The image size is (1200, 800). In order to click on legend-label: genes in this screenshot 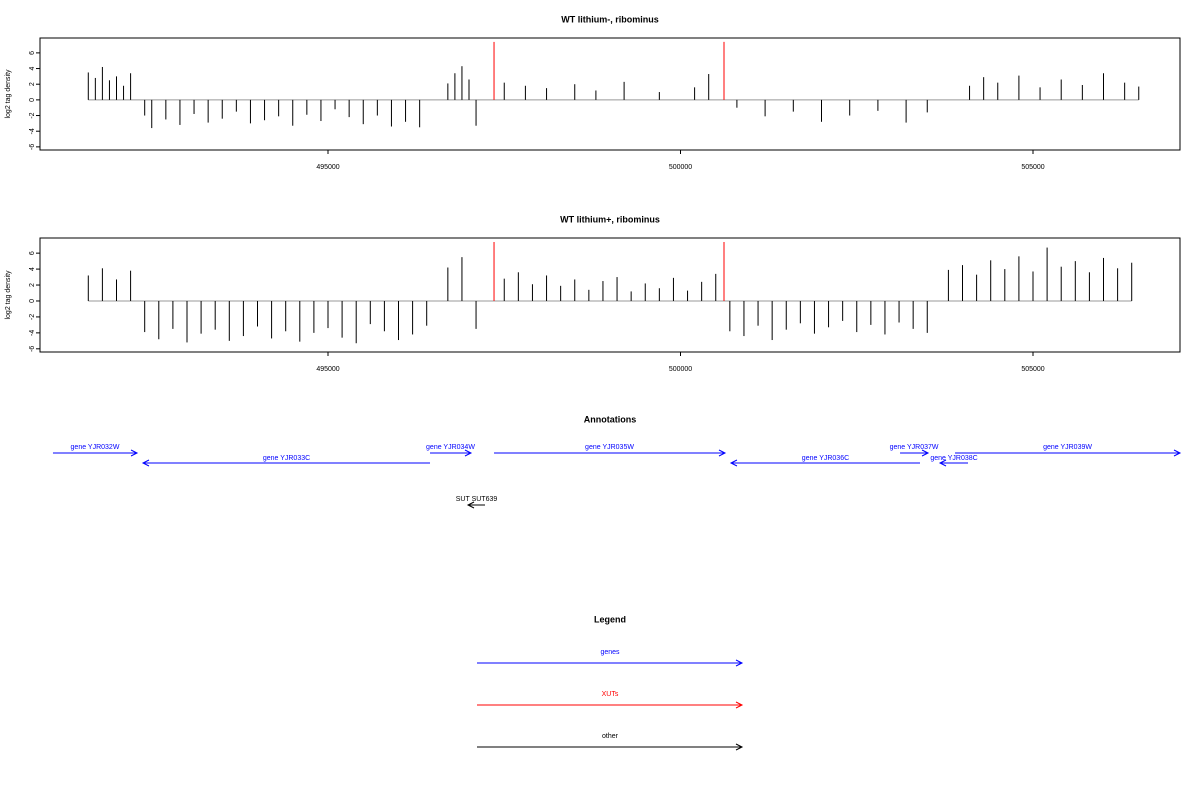, I will do `click(610, 652)`.